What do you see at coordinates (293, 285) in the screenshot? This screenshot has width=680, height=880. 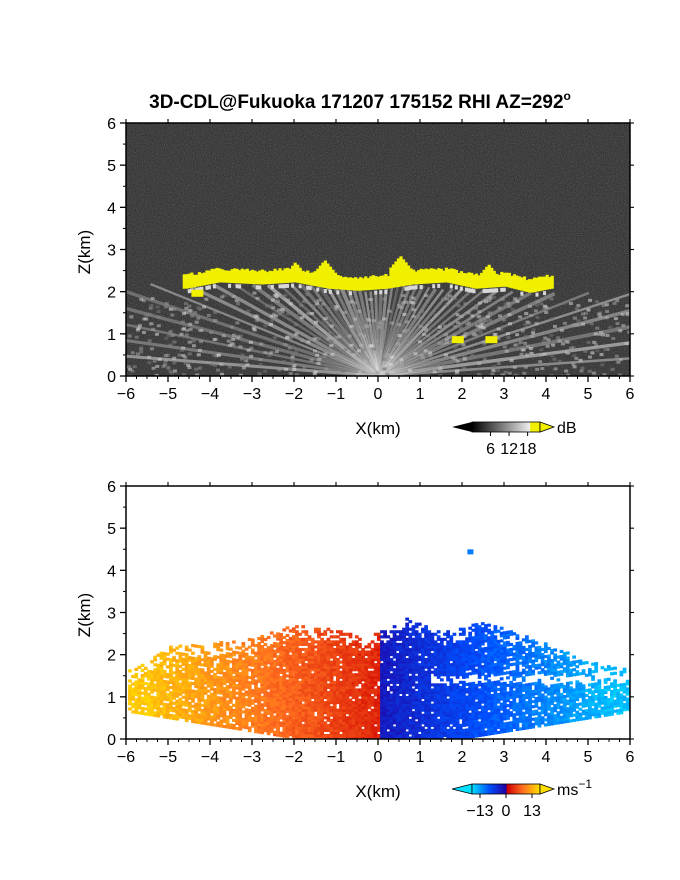 I see `cloud-base-glow` at bounding box center [293, 285].